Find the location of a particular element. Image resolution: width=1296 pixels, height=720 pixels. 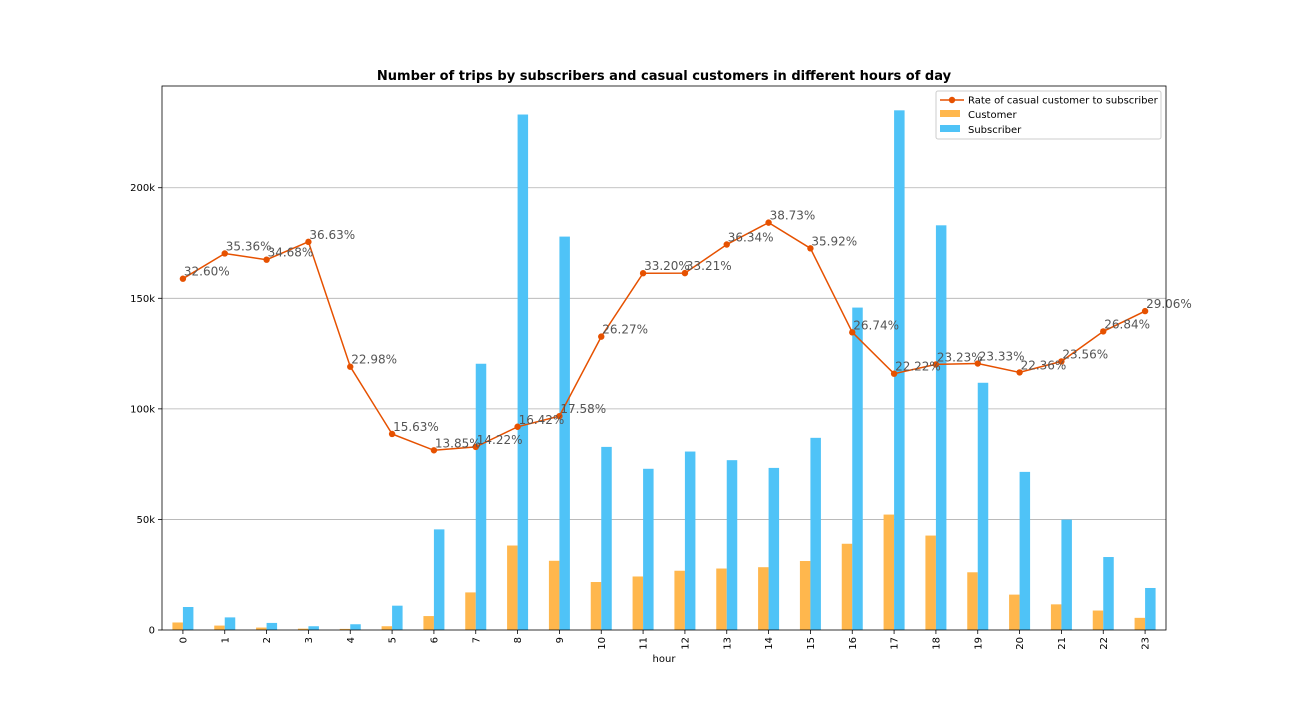

legend-box is located at coordinates (1048, 115).